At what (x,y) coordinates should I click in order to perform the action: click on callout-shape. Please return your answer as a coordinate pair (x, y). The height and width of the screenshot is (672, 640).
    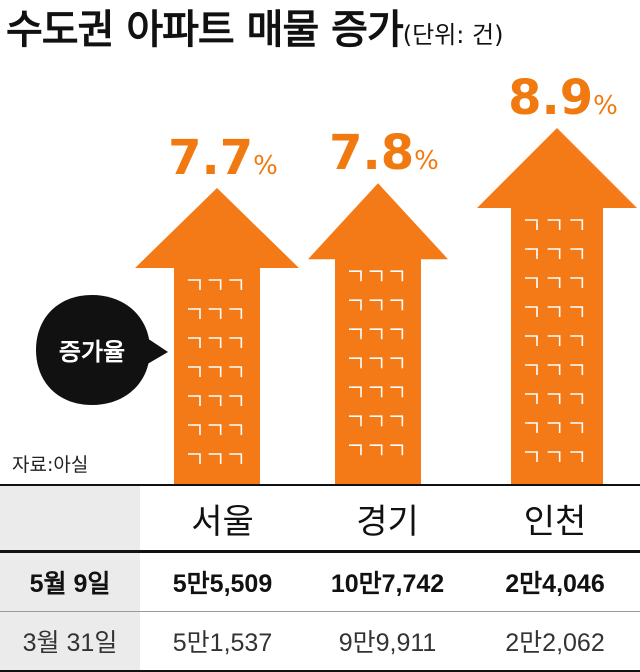
    Looking at the image, I should click on (93, 350).